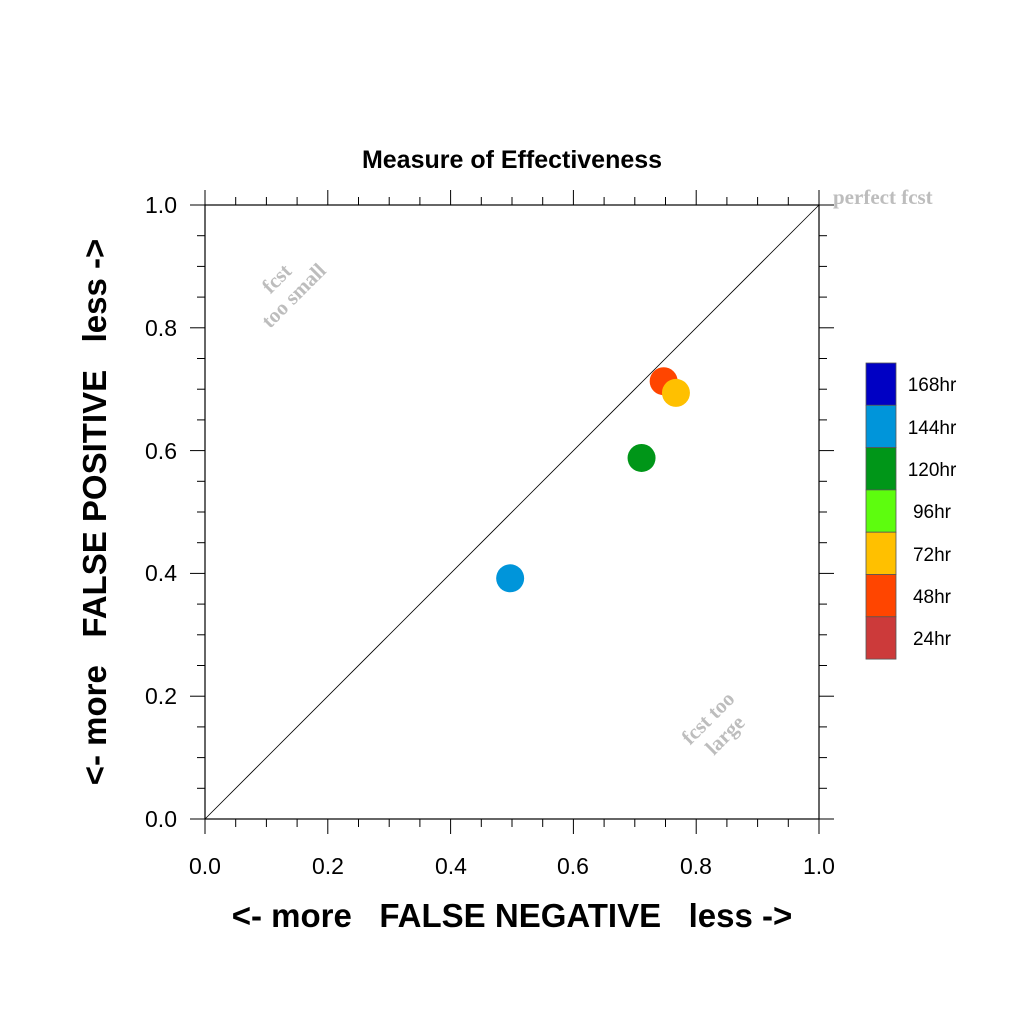  I want to click on legend-label-168hr: 168hr, so click(932, 385).